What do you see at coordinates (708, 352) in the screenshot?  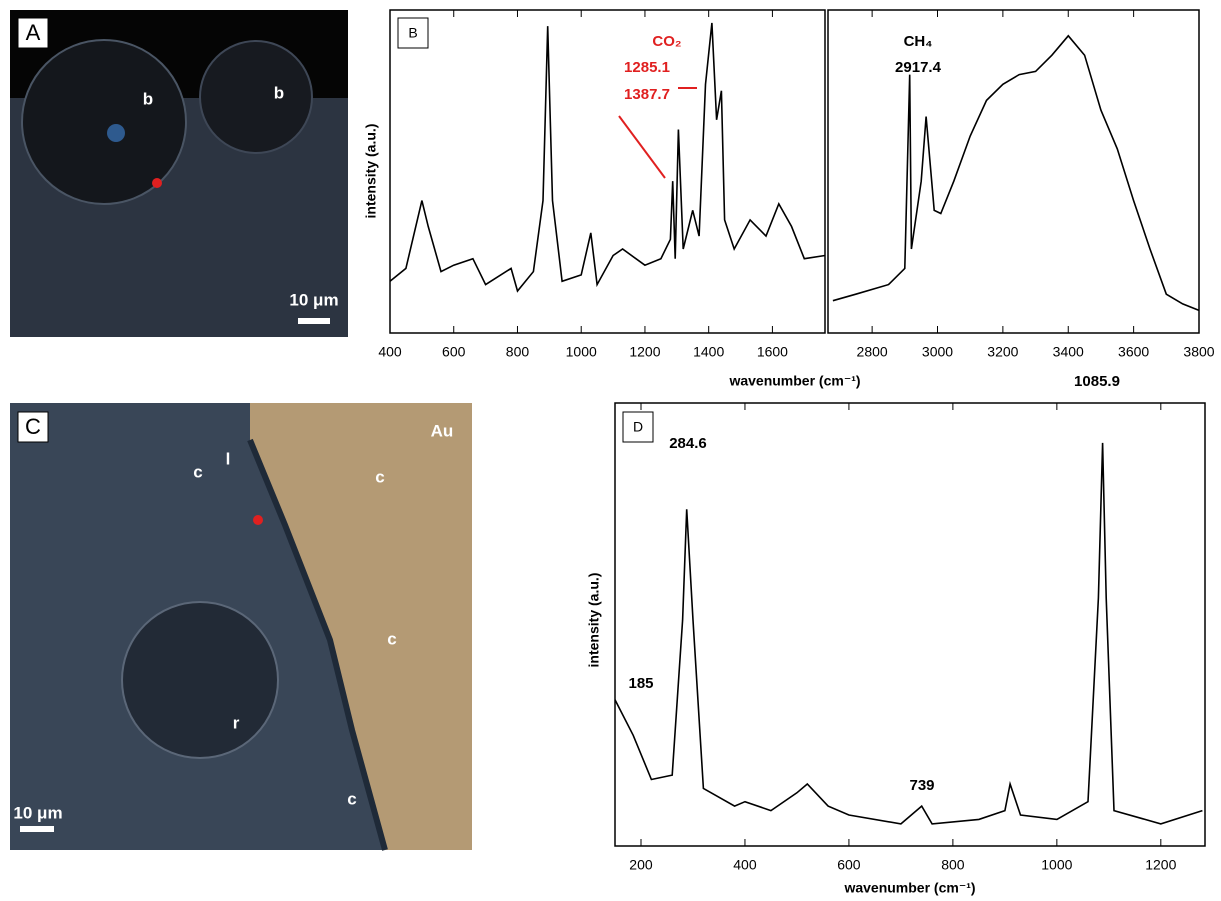 I see `x-tick-label: 1400` at bounding box center [708, 352].